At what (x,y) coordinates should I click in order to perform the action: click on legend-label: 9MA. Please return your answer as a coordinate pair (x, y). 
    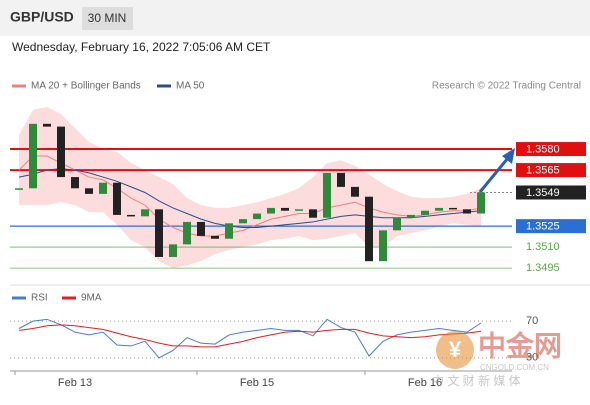
    Looking at the image, I should click on (91, 298).